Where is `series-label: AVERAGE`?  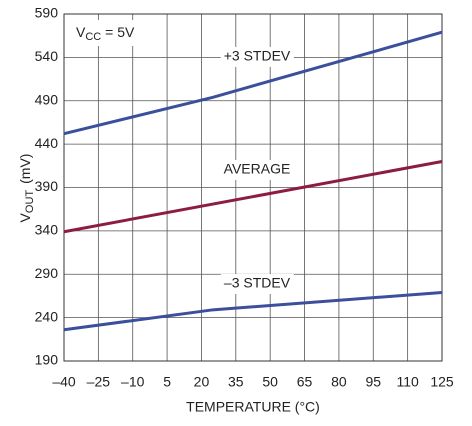 series-label: AVERAGE is located at coordinates (257, 169).